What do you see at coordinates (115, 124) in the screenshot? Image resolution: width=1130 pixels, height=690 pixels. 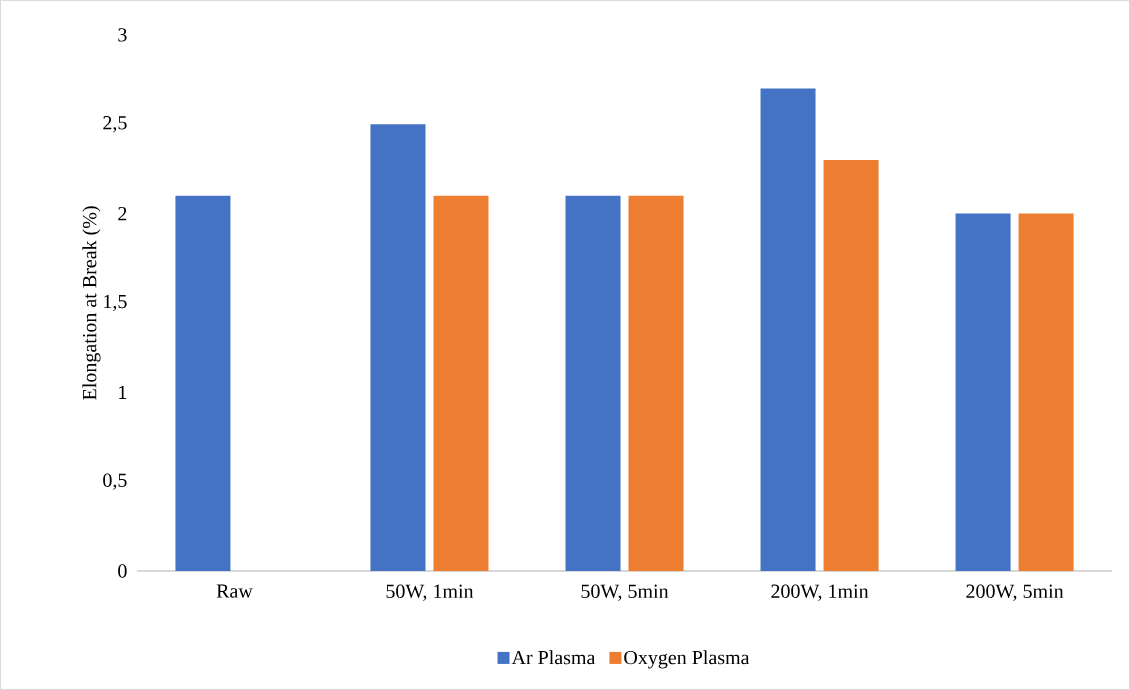 I see `y-tick-label: 2,5` at bounding box center [115, 124].